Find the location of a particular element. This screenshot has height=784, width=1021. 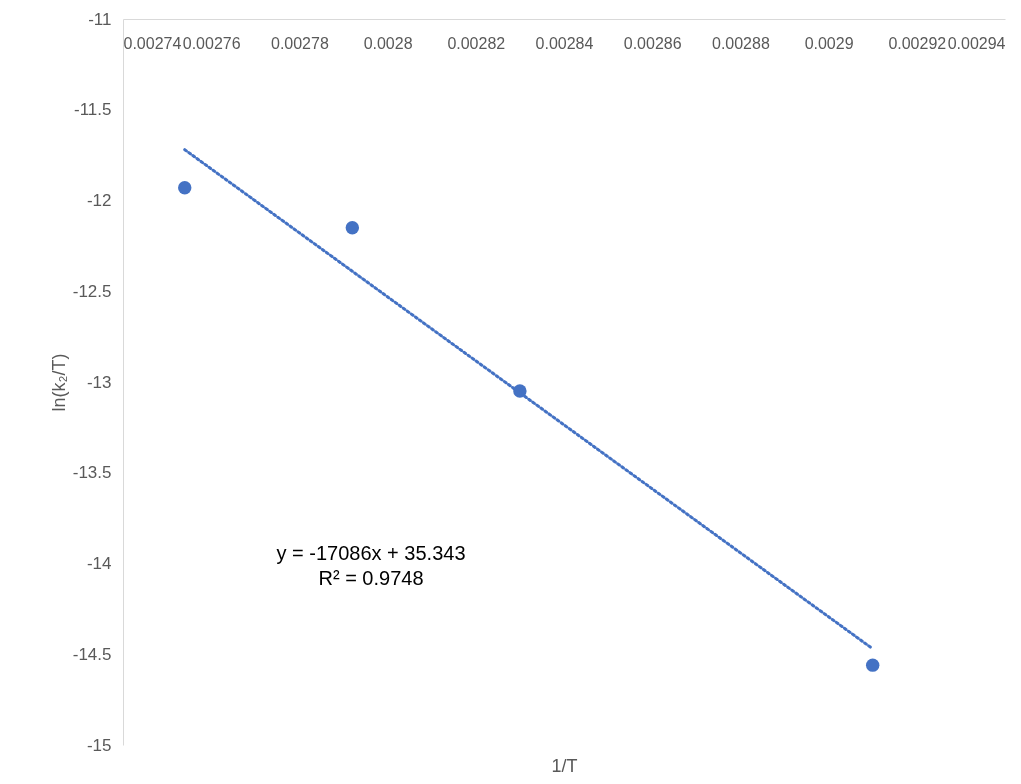

y-tick-label: -12.5 is located at coordinates (92, 291).